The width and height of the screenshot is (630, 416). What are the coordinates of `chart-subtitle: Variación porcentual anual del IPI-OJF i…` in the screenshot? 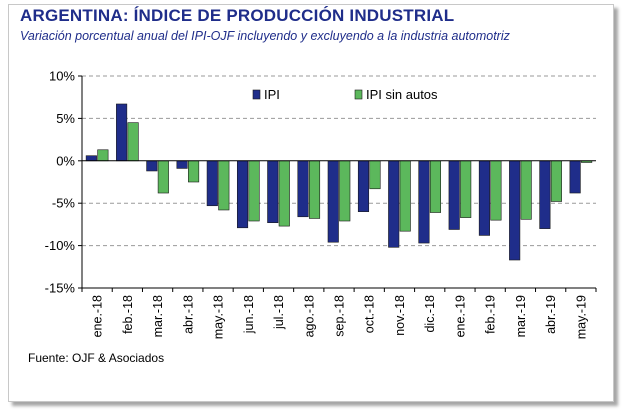 It's located at (265, 36).